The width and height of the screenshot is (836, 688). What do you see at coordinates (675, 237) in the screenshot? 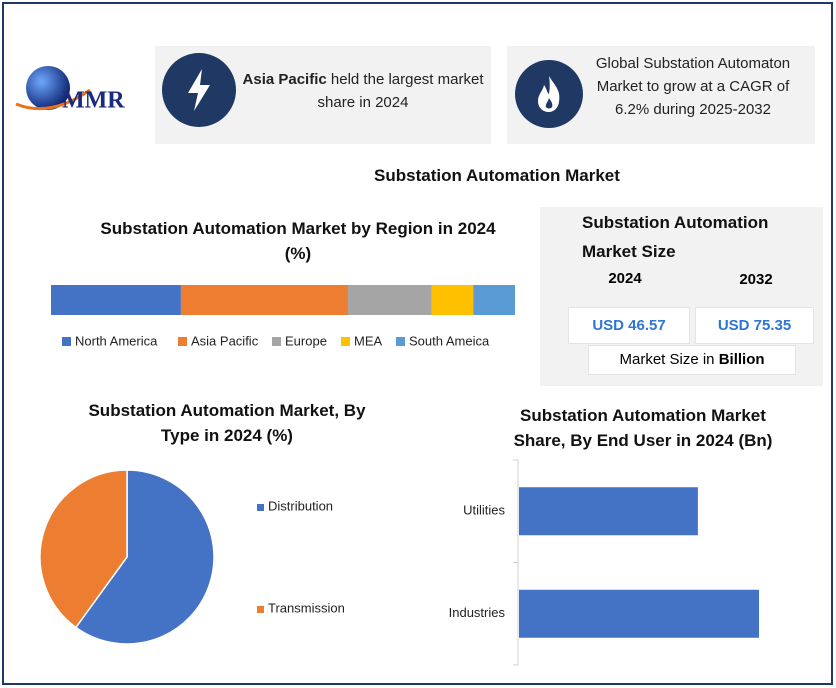
I see `market-size-title: Substation Automation Market Size` at bounding box center [675, 237].